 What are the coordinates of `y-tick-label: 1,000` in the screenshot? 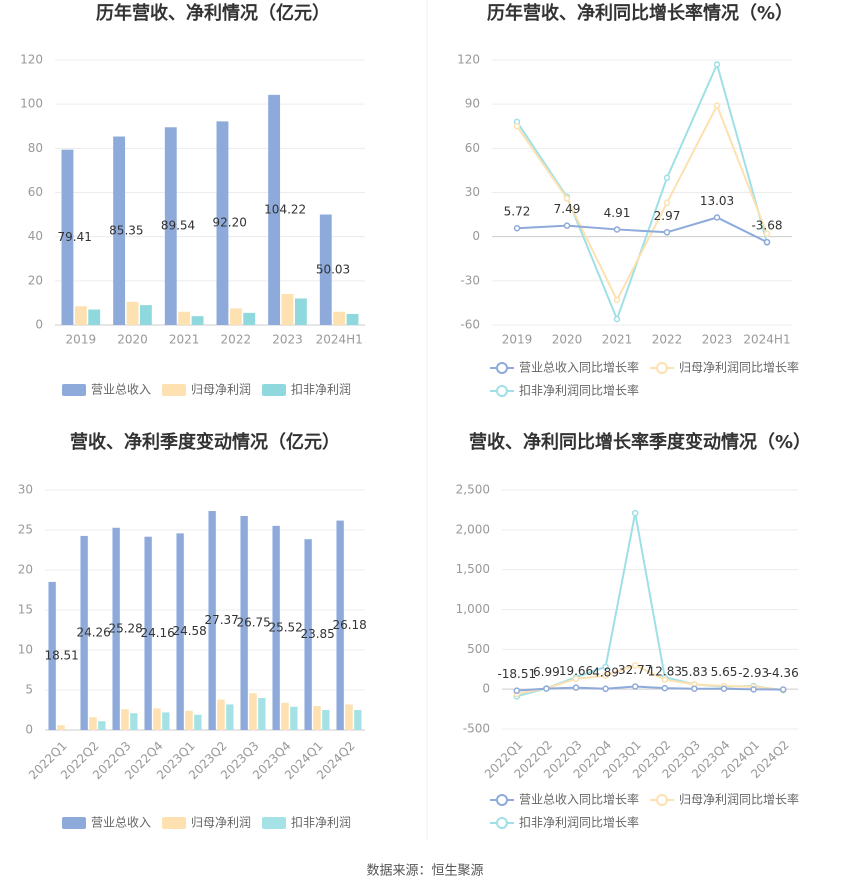 It's located at (473, 609).